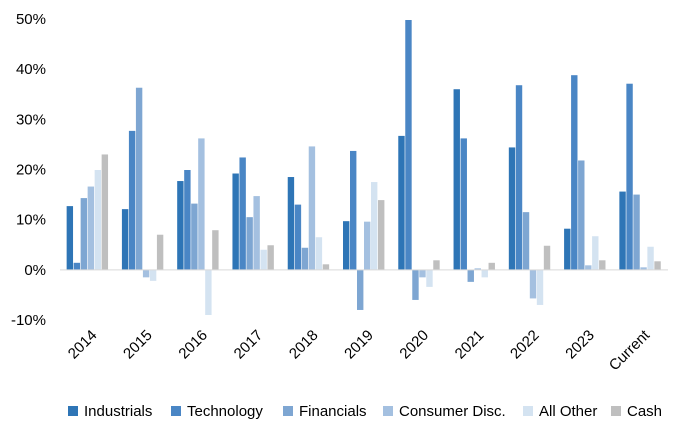 This screenshot has height=423, width=673. Describe the element at coordinates (35, 270) in the screenshot. I see `y-tick-label: 0%` at that location.